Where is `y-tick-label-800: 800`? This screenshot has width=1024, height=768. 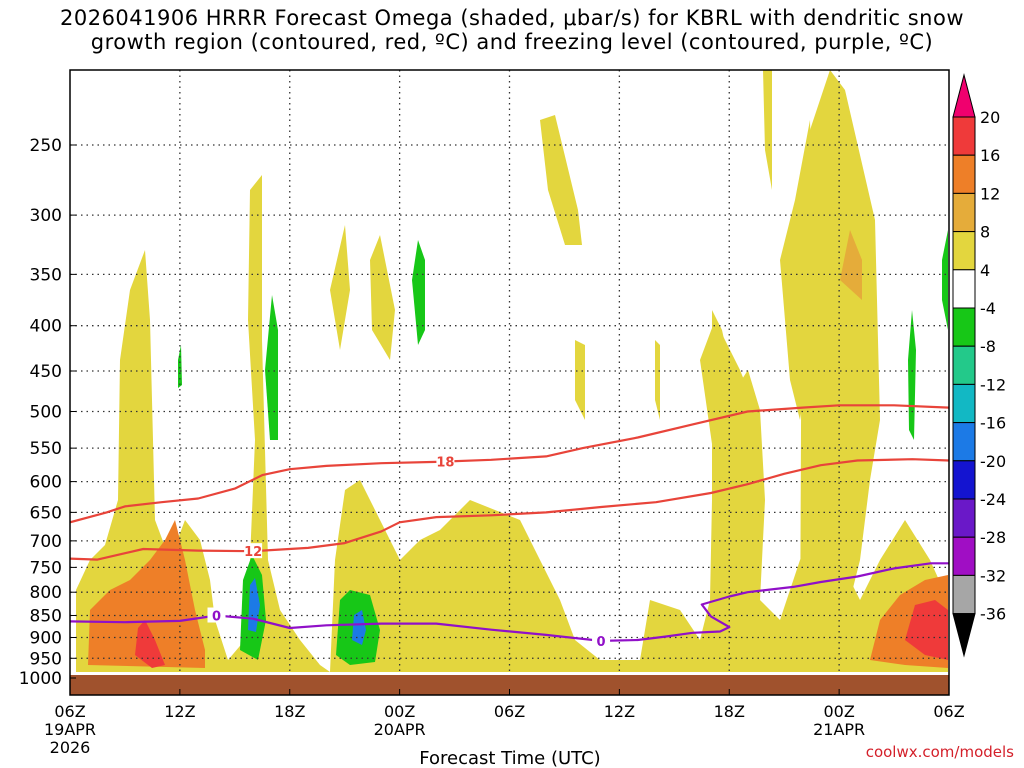
y-tick-label-800: 800 is located at coordinates (46, 593).